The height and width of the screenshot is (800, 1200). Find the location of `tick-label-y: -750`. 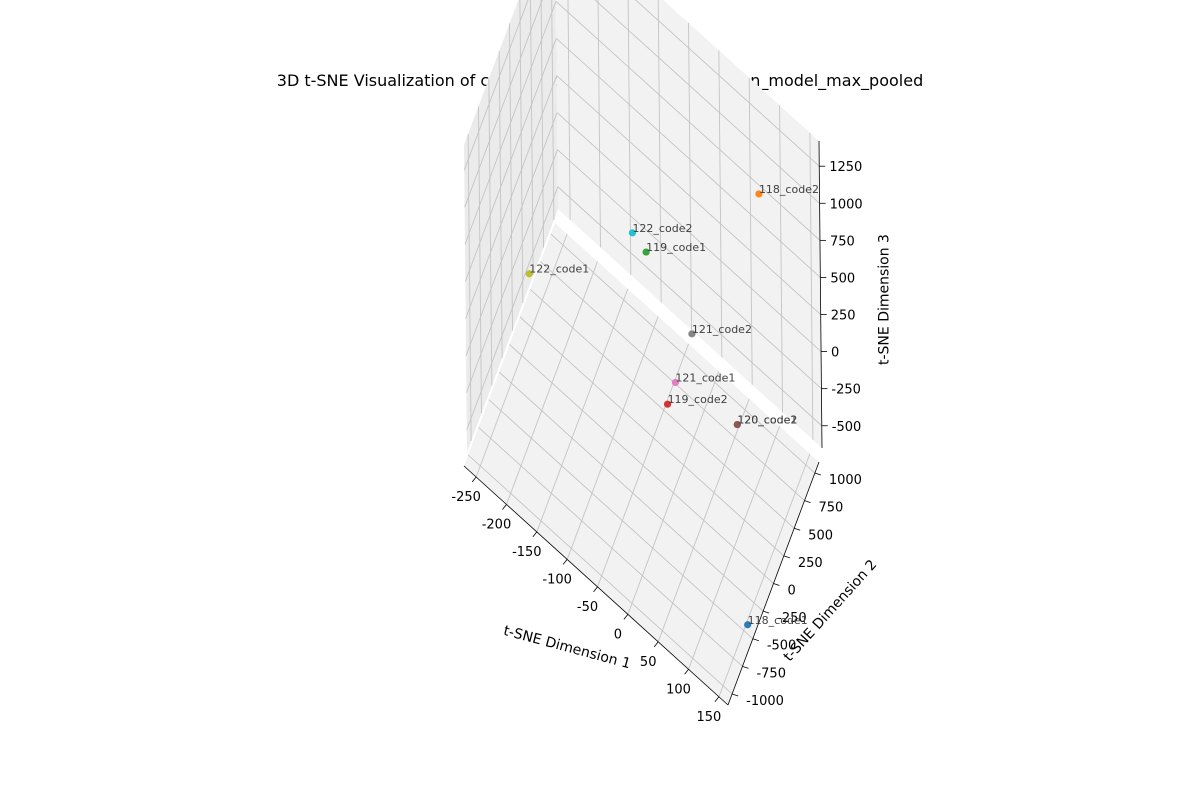

tick-label-y: -750 is located at coordinates (771, 673).